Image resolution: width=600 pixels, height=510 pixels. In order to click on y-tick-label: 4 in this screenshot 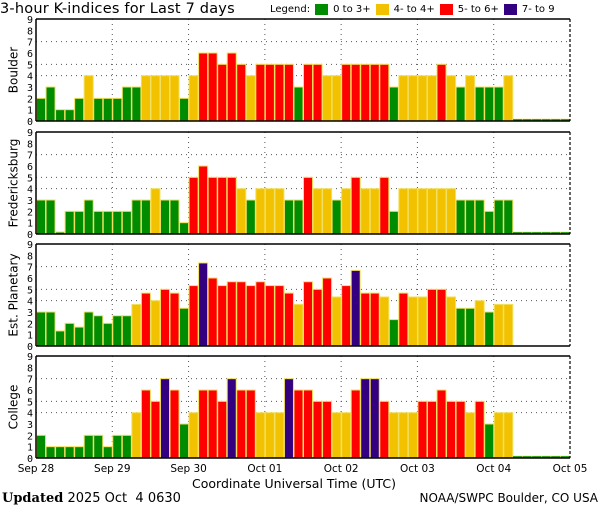, I will do `click(30, 190)`.